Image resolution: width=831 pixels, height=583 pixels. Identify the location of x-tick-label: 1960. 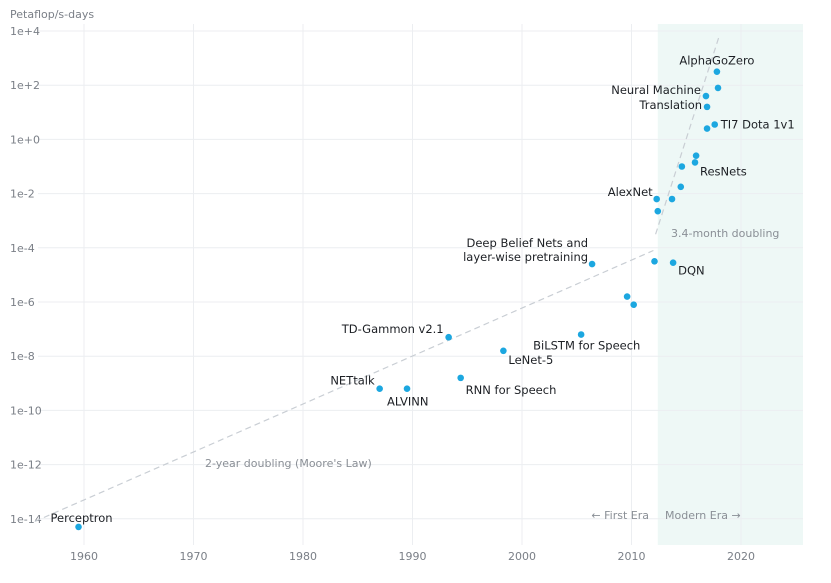
(84, 556).